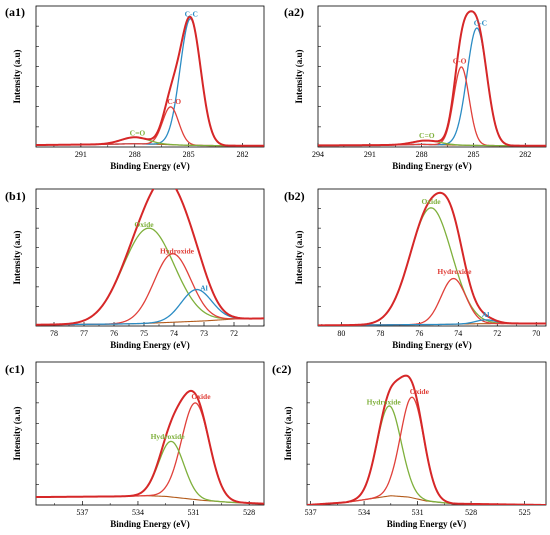 This screenshot has height=535, width=550. I want to click on x-tick-label: 70, so click(536, 333).